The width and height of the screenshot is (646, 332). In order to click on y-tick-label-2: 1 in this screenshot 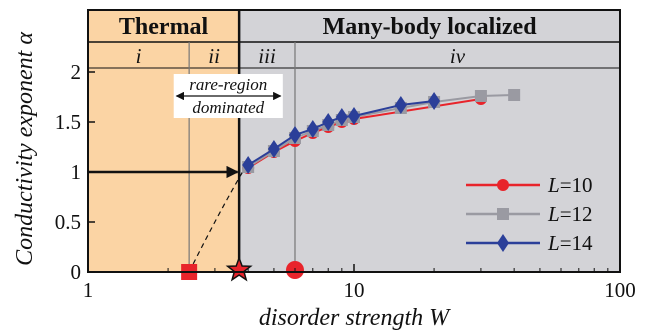, I will do `click(76, 172)`.